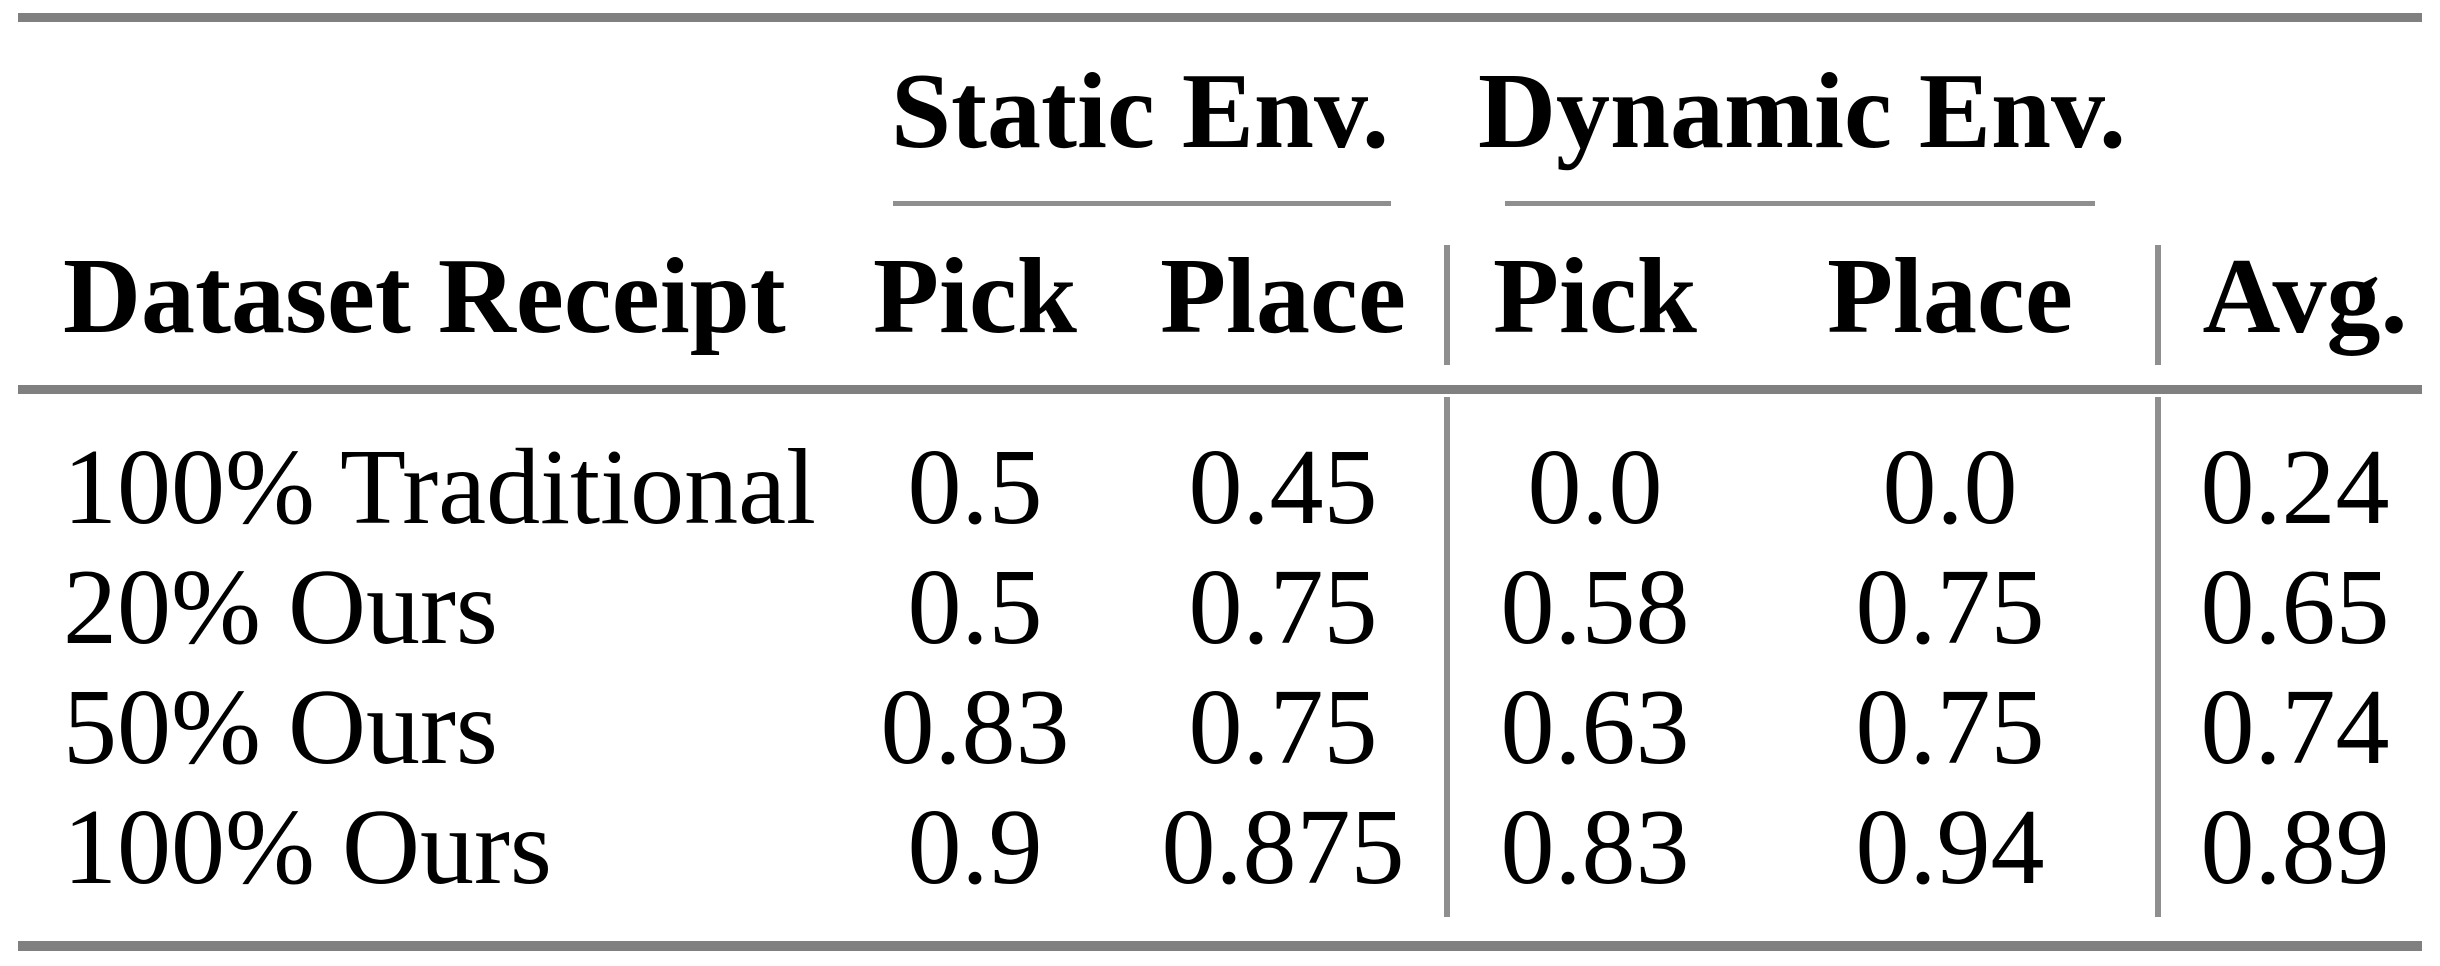  I want to click on top-rule, so click(1220, 17).